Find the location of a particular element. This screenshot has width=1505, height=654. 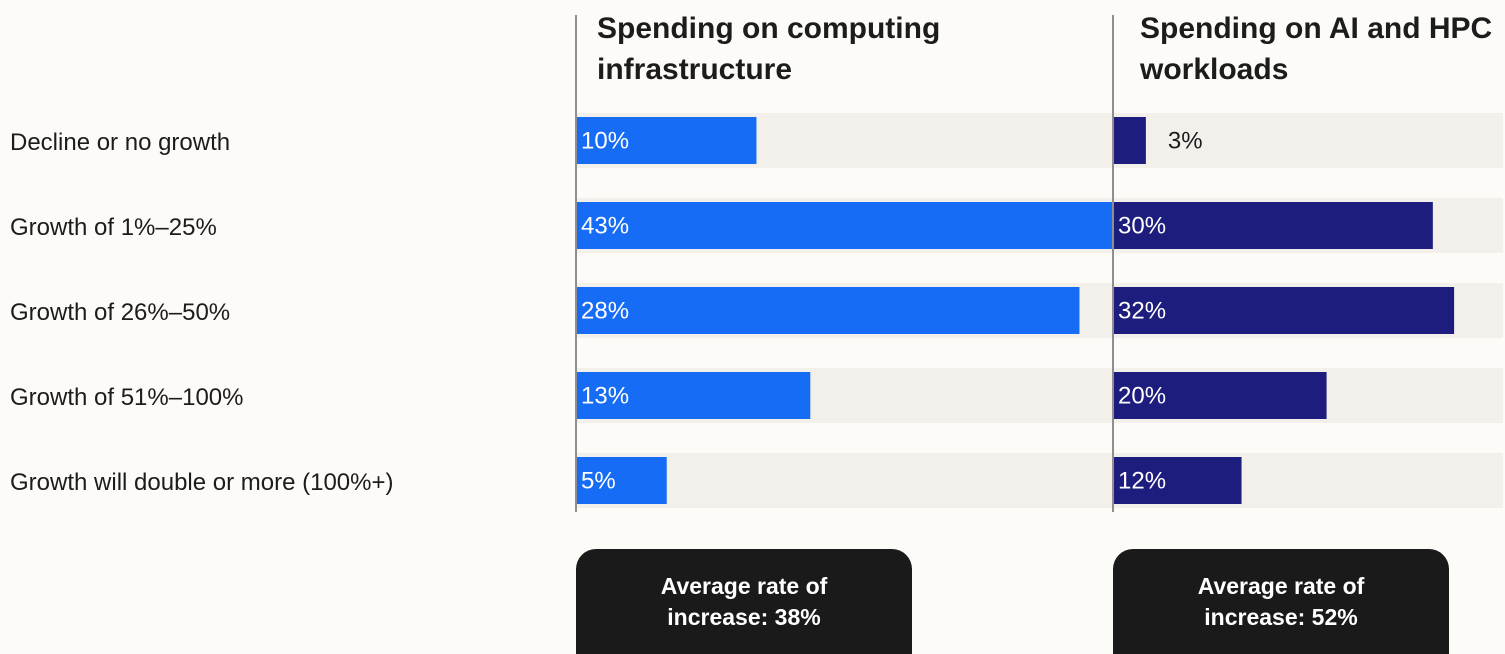

bar-value-label-panel1-2: 43% is located at coordinates (605, 226).